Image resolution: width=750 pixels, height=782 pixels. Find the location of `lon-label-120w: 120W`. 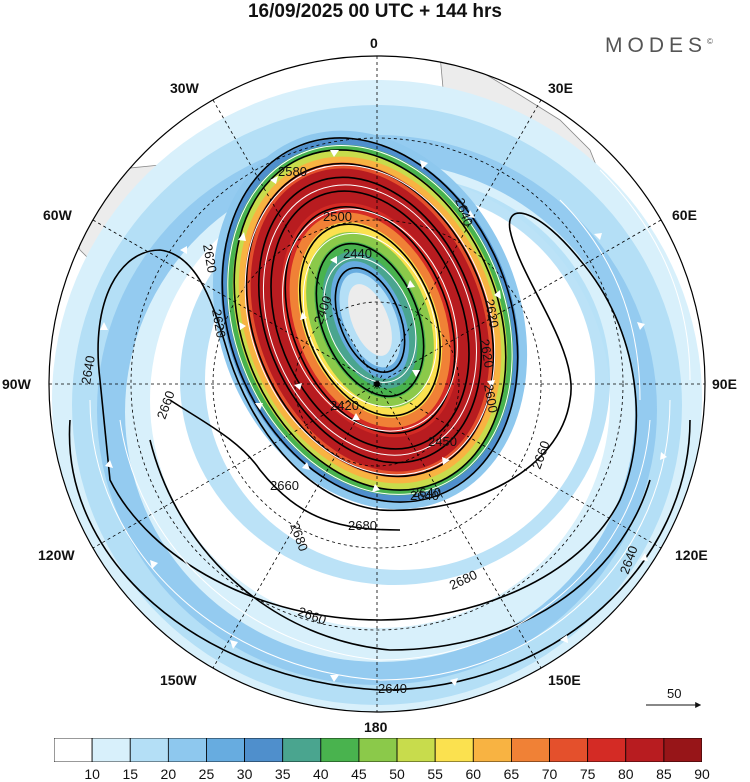

lon-label-120w: 120W is located at coordinates (56, 555).